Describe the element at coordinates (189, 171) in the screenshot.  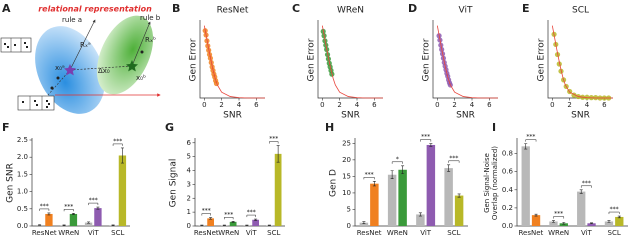
I see `y-tick-label: 4` at that location.